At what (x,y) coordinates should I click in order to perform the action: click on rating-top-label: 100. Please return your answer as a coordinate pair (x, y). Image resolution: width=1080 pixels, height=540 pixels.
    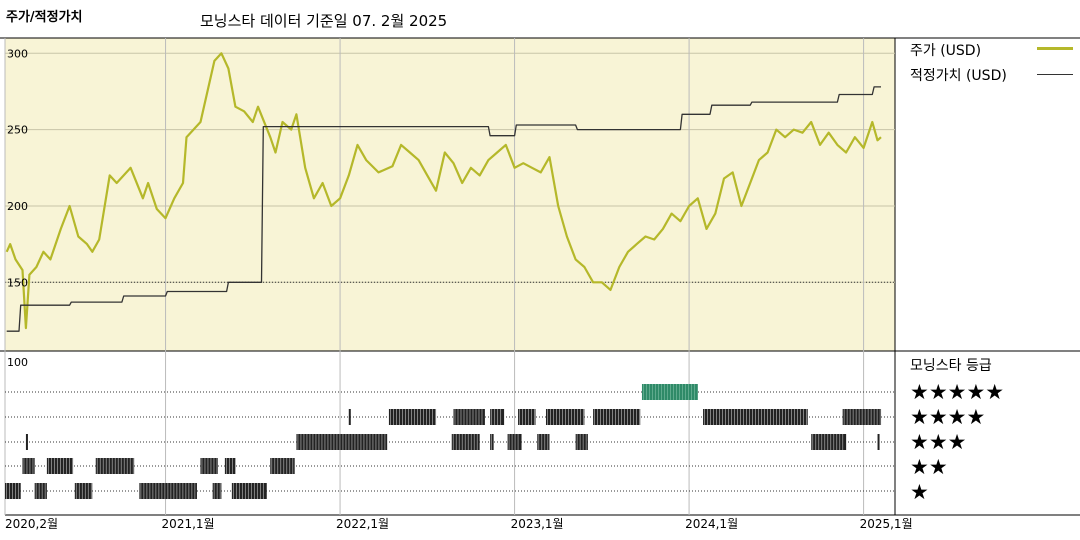
    Looking at the image, I should click on (17, 362).